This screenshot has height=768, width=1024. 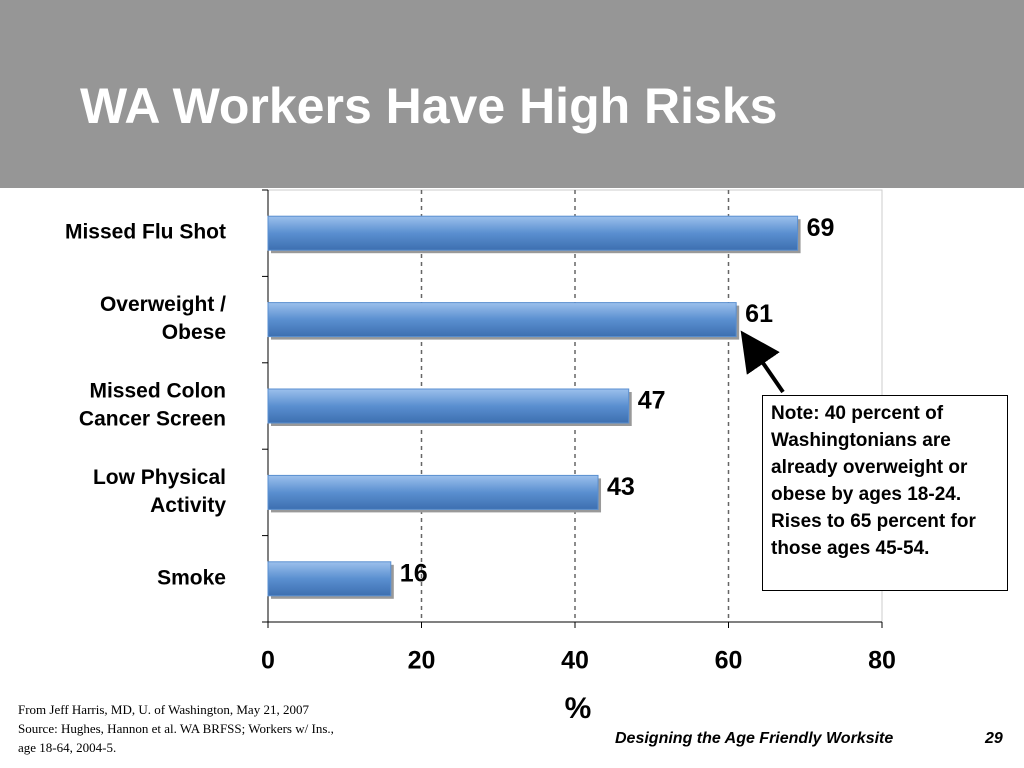 I want to click on value-label: 47, so click(x=652, y=401).